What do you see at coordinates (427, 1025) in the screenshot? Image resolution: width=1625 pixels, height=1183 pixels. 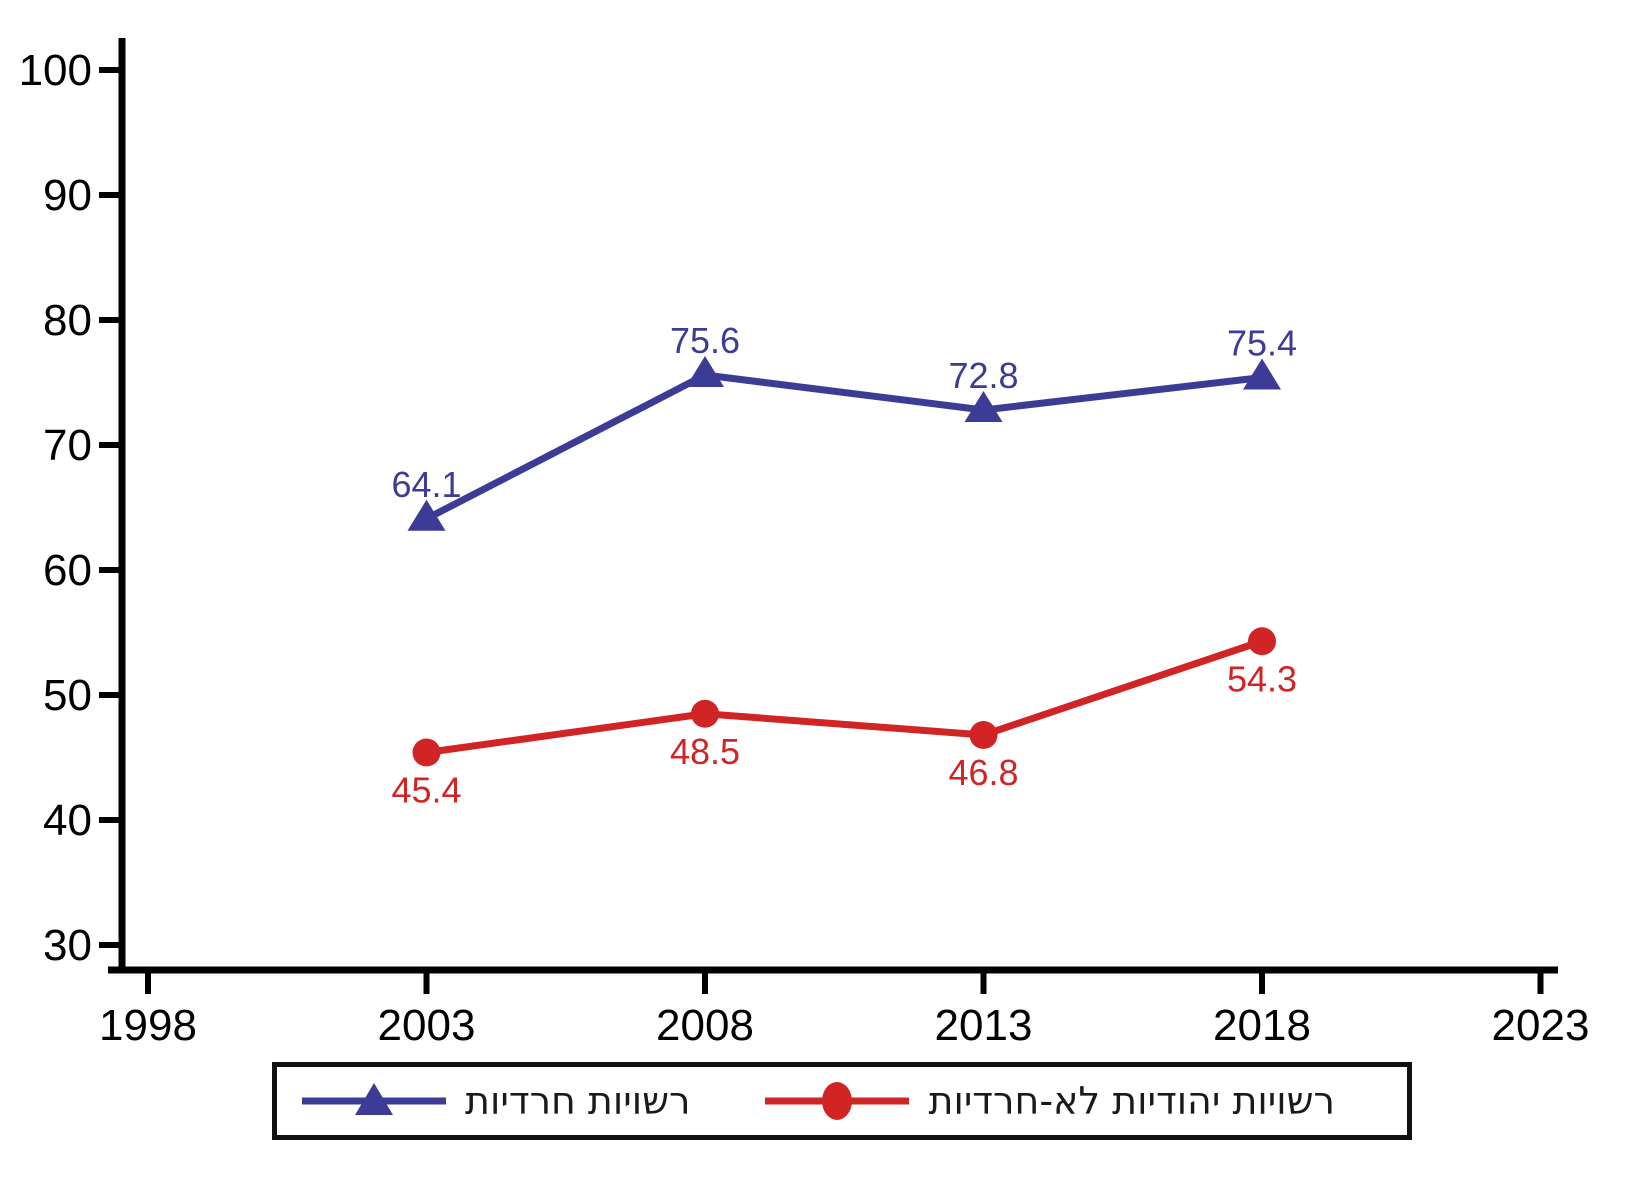 I see `x-tick-label: 2003` at bounding box center [427, 1025].